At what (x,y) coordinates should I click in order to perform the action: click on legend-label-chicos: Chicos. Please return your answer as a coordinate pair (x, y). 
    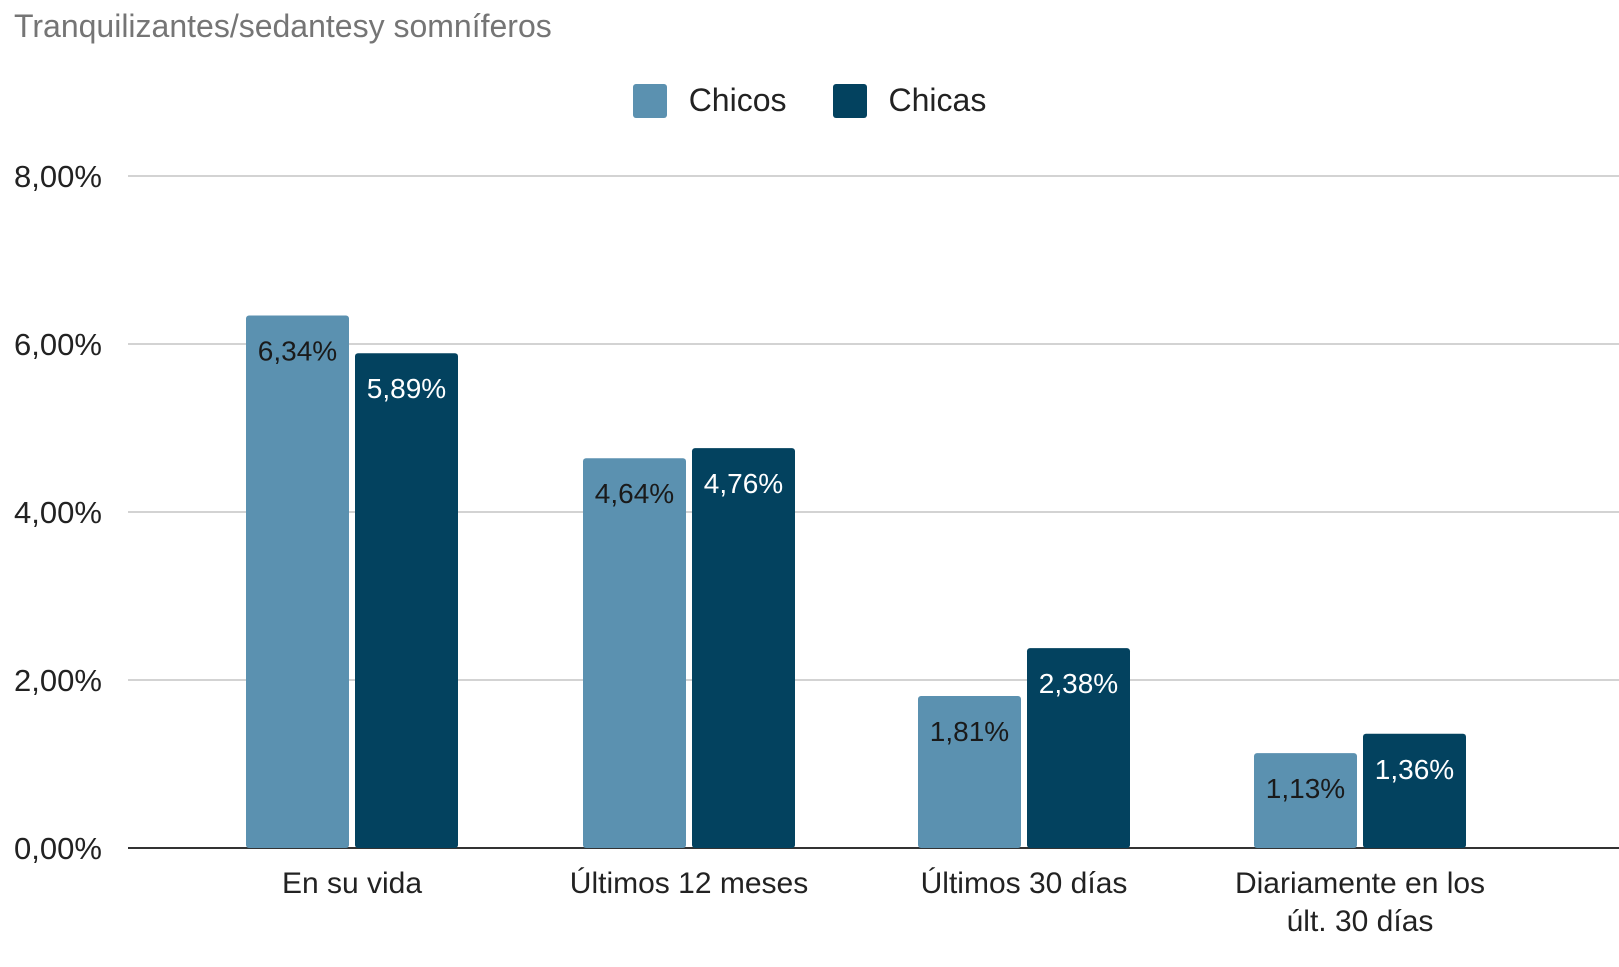
    Looking at the image, I should click on (737, 100).